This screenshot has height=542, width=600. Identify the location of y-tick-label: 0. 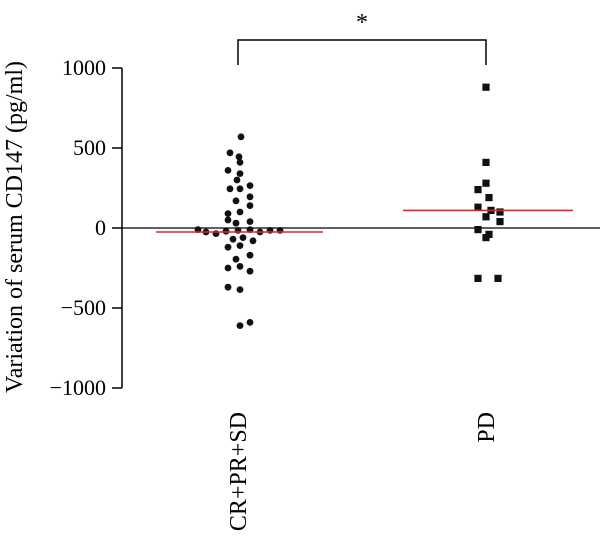
(100, 227).